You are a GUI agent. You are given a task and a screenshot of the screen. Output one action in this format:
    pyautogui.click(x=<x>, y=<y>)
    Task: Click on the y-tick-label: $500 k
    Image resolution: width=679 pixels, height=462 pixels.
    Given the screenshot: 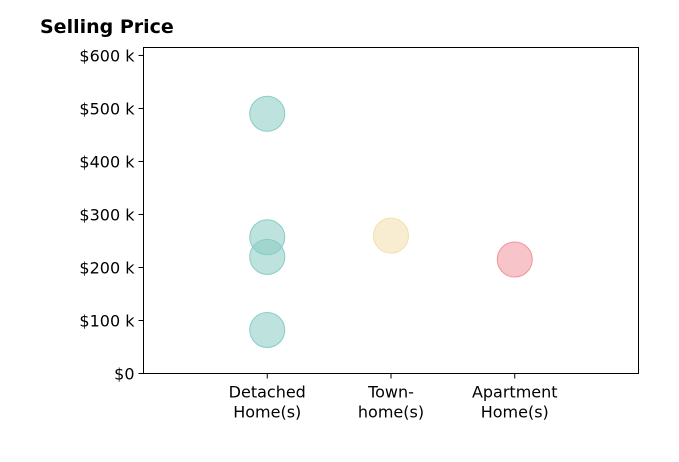 What is the action you would take?
    pyautogui.click(x=107, y=108)
    